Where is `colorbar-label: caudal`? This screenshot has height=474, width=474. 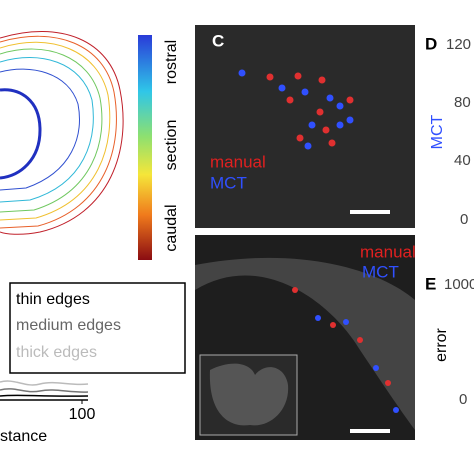
colorbar-label: caudal is located at coordinates (171, 227).